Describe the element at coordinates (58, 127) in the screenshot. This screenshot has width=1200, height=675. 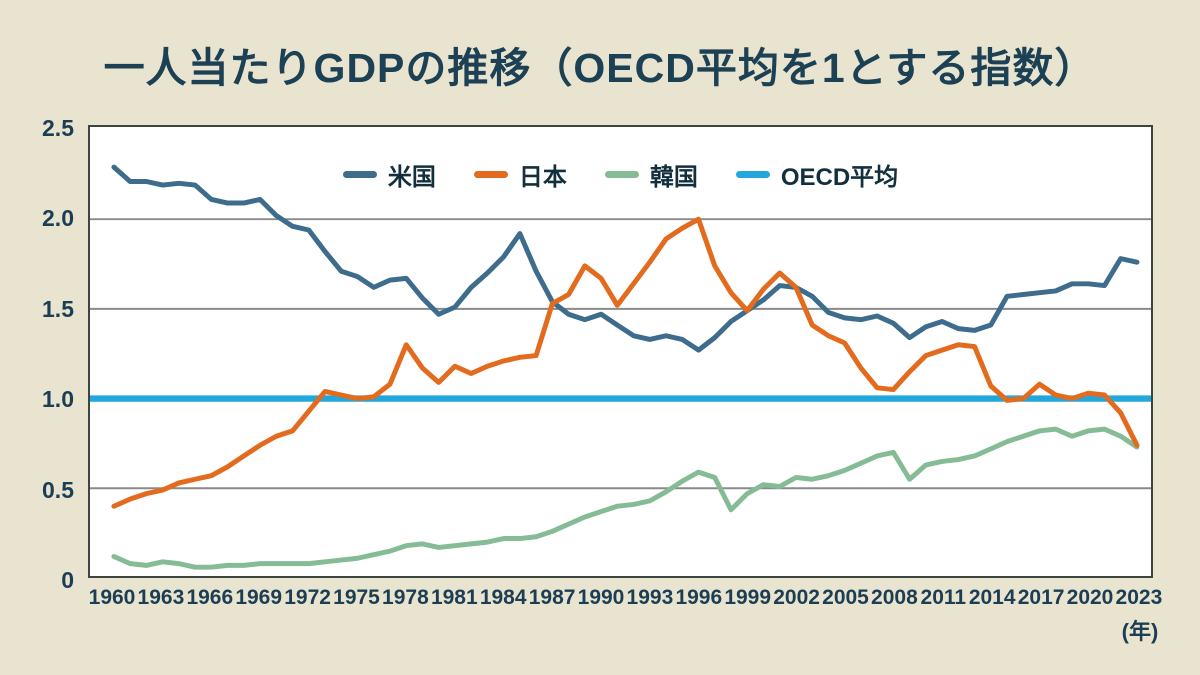
I see `y-tick-label: 2.5` at that location.